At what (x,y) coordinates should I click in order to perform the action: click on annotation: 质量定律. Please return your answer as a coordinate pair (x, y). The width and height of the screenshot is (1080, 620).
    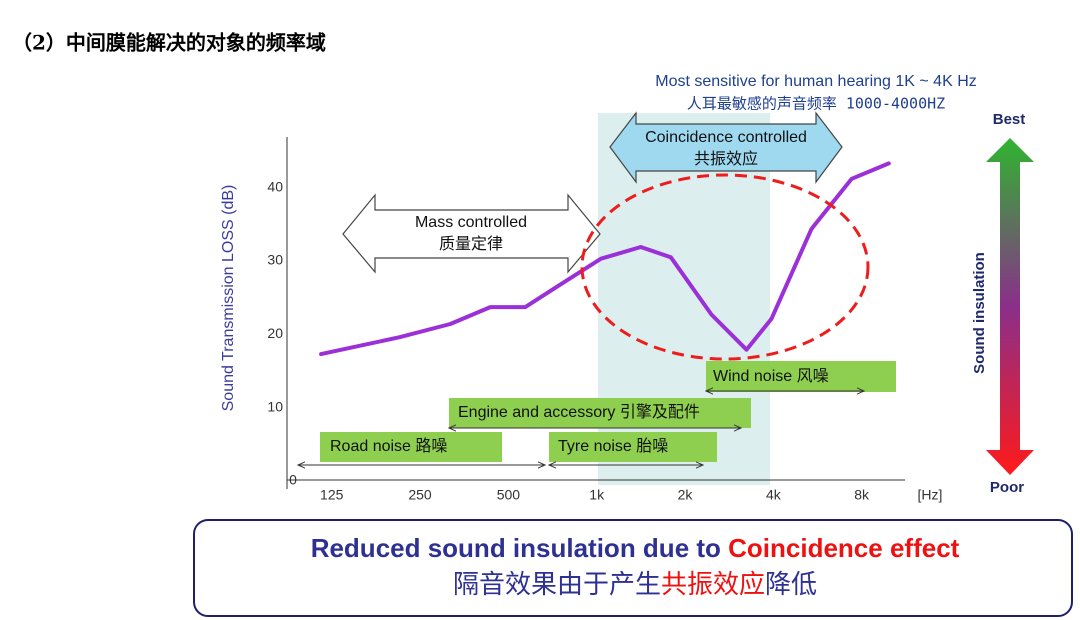
    Looking at the image, I should click on (471, 244).